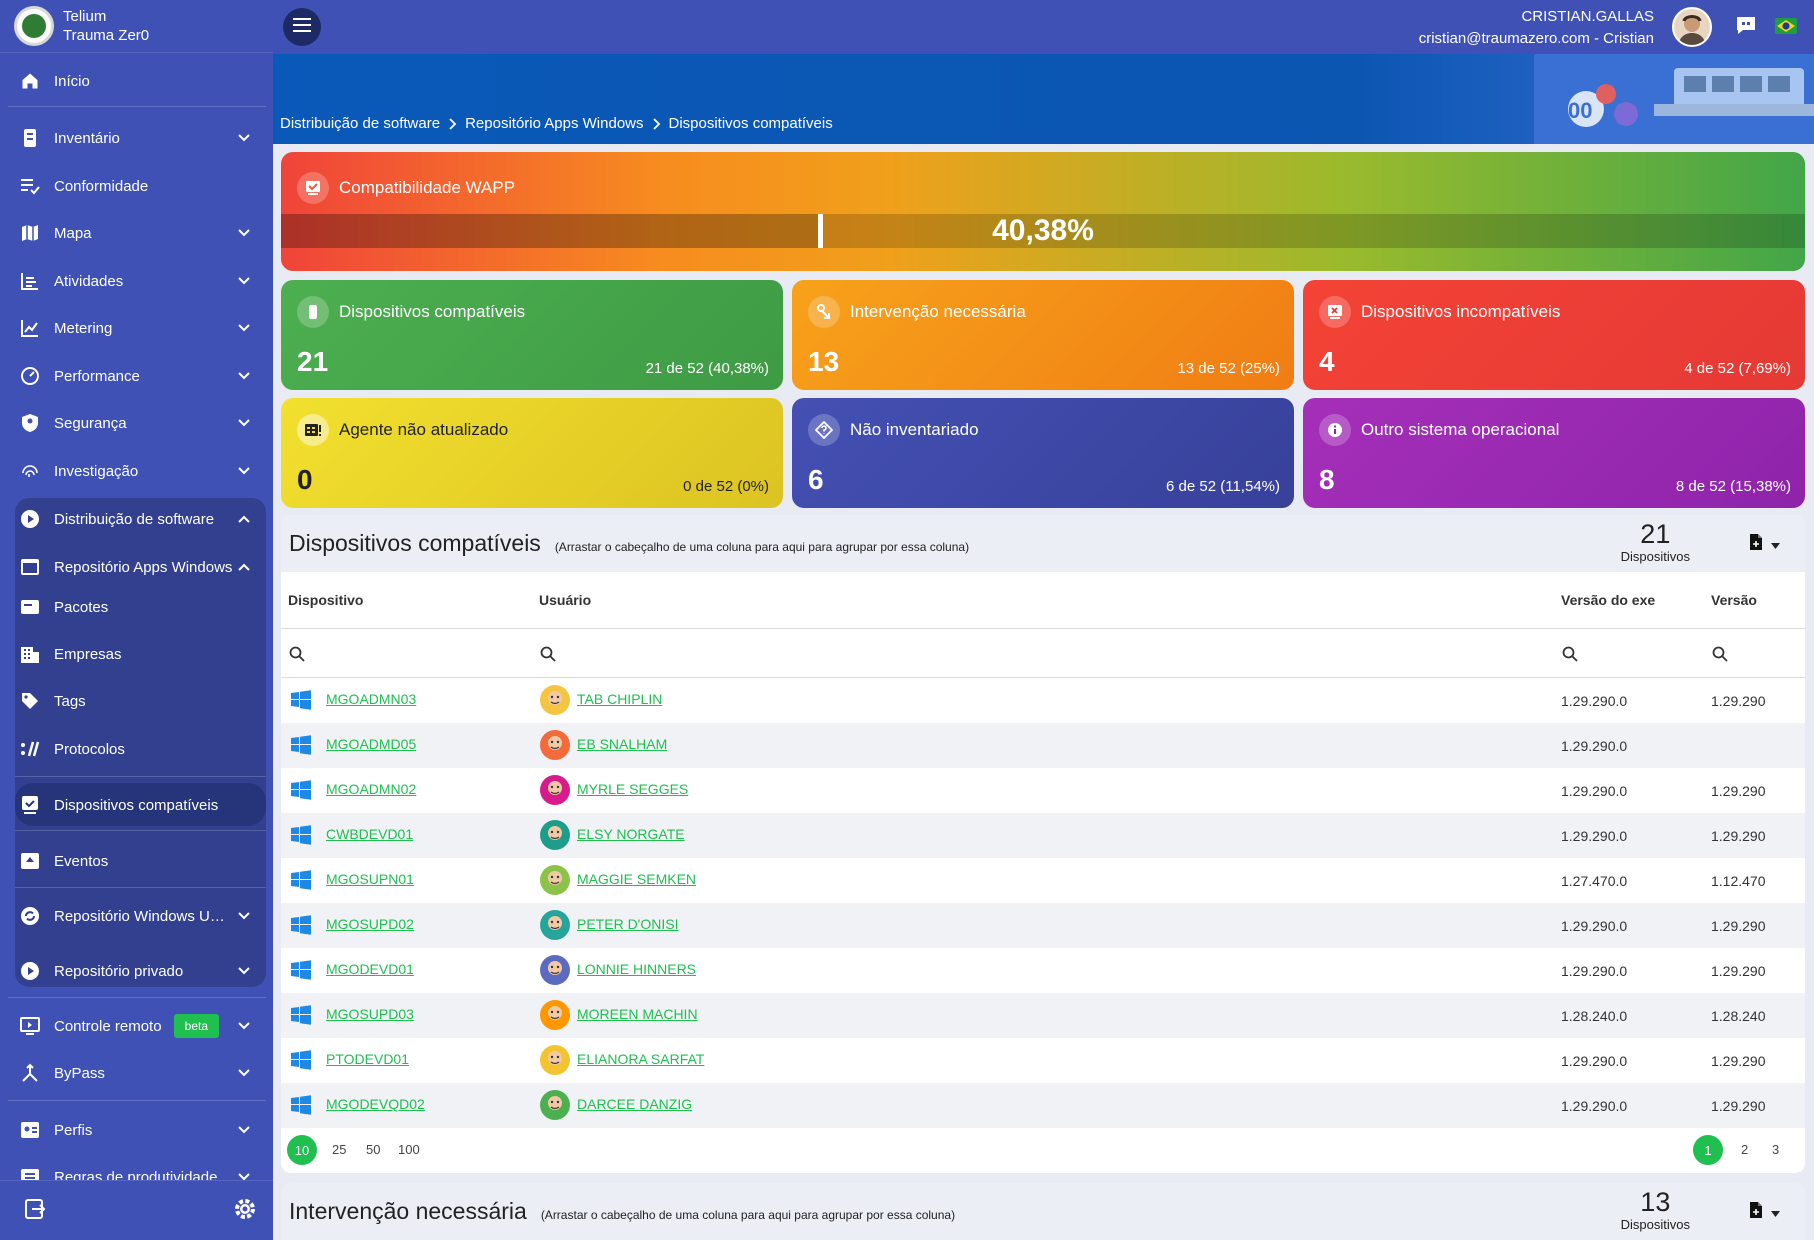  Describe the element at coordinates (35, 1211) in the screenshot. I see `logout-icon` at that location.